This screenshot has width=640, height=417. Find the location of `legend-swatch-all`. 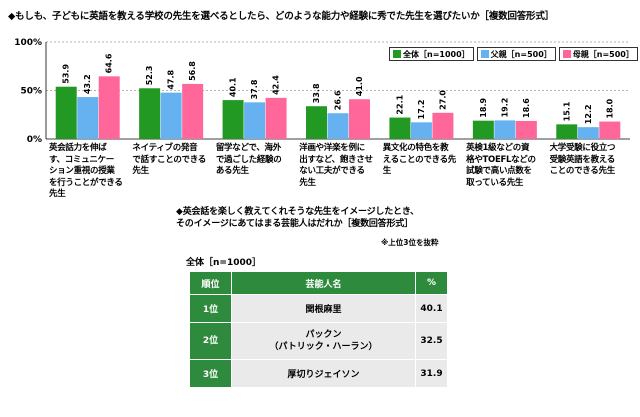

legend-swatch-all is located at coordinates (397, 54).